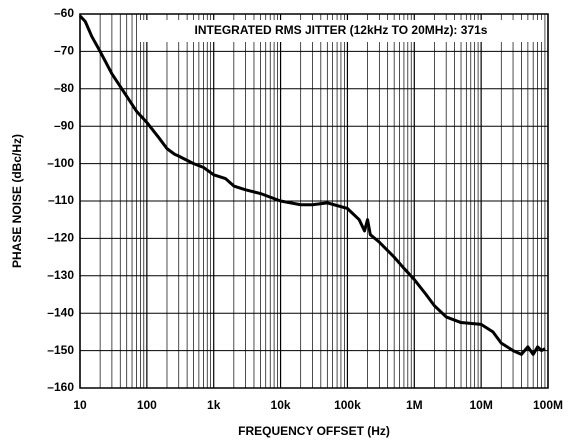 The height and width of the screenshot is (442, 583). What do you see at coordinates (60, 163) in the screenshot?
I see `y-tick-label: –100` at bounding box center [60, 163].